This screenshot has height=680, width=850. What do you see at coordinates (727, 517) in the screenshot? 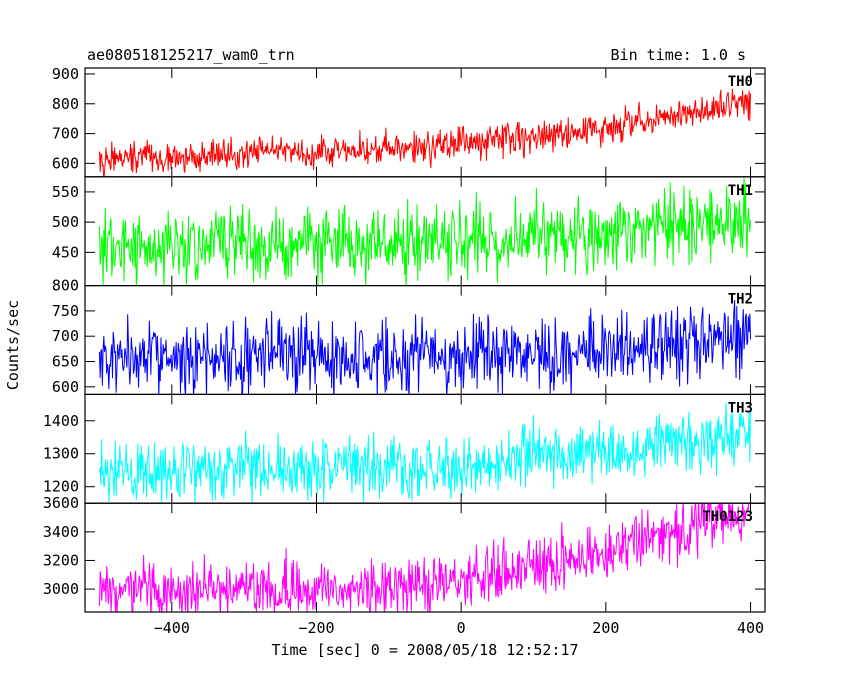
I see `series-th0123-label: TH0123` at bounding box center [727, 517].